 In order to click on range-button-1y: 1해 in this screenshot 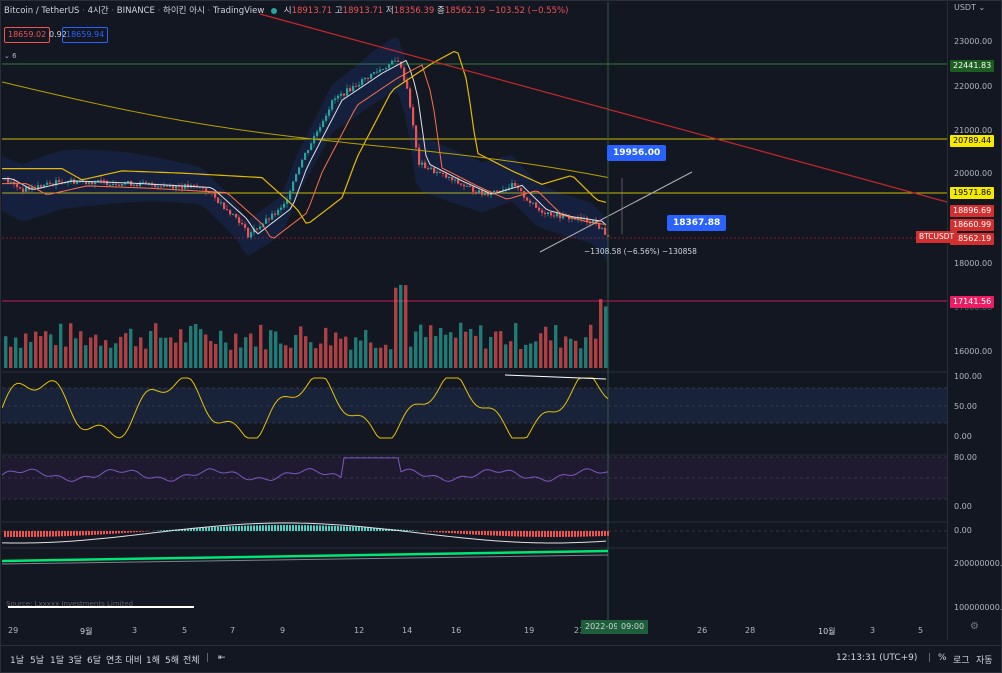, I will do `click(153, 661)`.